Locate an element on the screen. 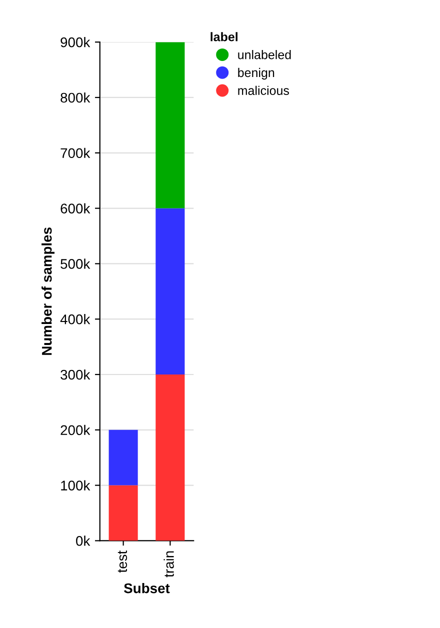 The height and width of the screenshot is (628, 440). y-tick-label: 100k is located at coordinates (75, 485).